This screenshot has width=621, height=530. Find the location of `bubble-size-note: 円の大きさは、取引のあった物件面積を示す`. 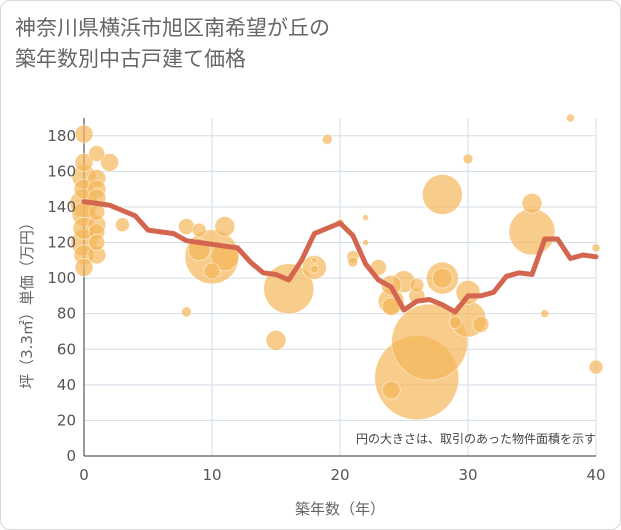

bubble-size-note: 円の大きさは、取引のあった物件面積を示す is located at coordinates (476, 438).